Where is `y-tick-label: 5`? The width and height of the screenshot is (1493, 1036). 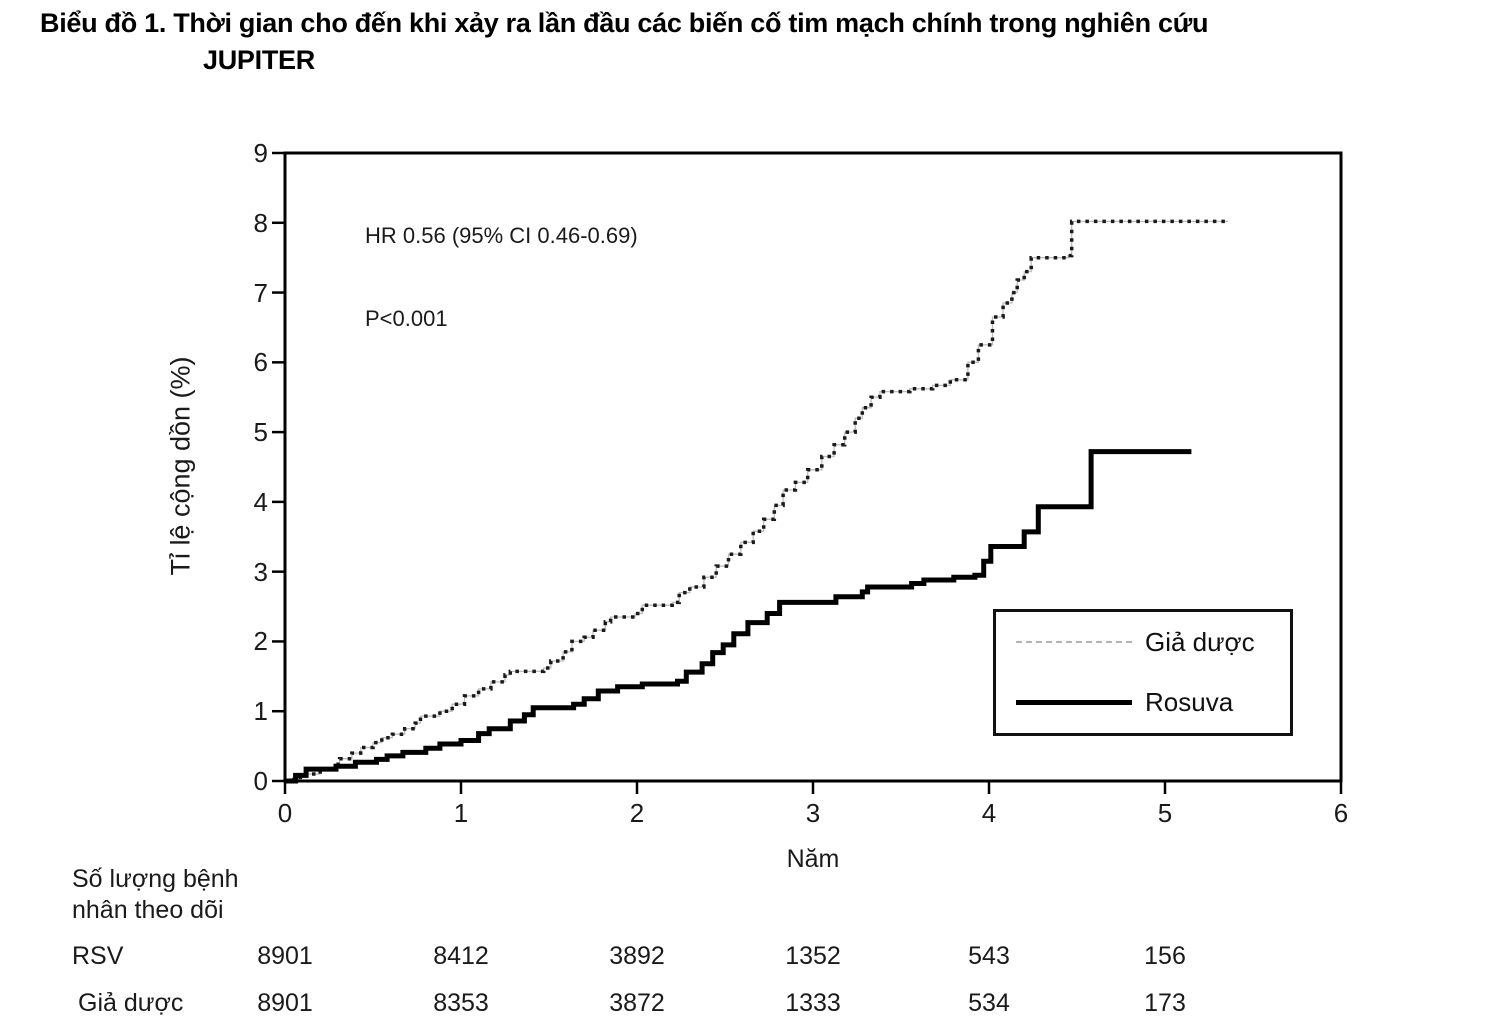 y-tick-label: 5 is located at coordinates (260, 432).